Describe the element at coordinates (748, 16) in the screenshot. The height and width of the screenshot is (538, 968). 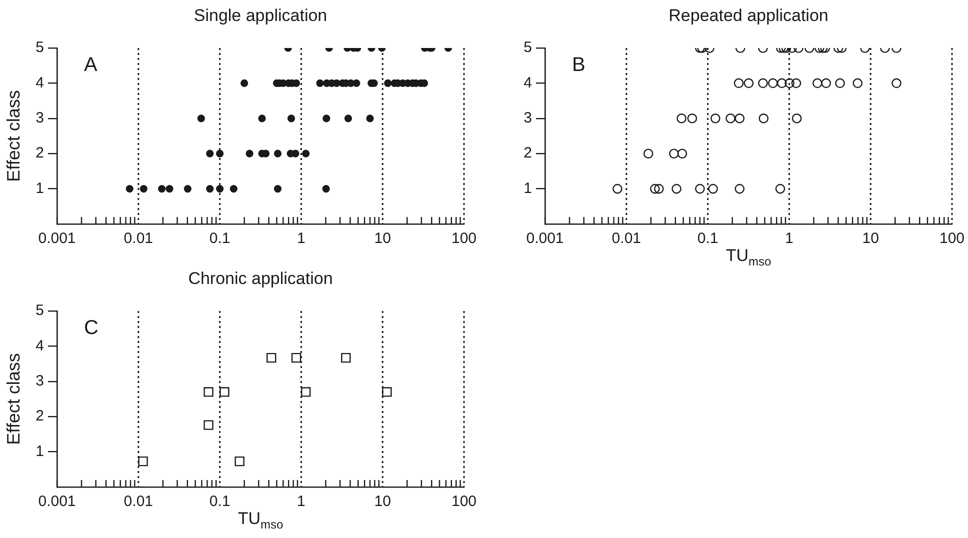
I see `chart-title: Repeated application` at that location.